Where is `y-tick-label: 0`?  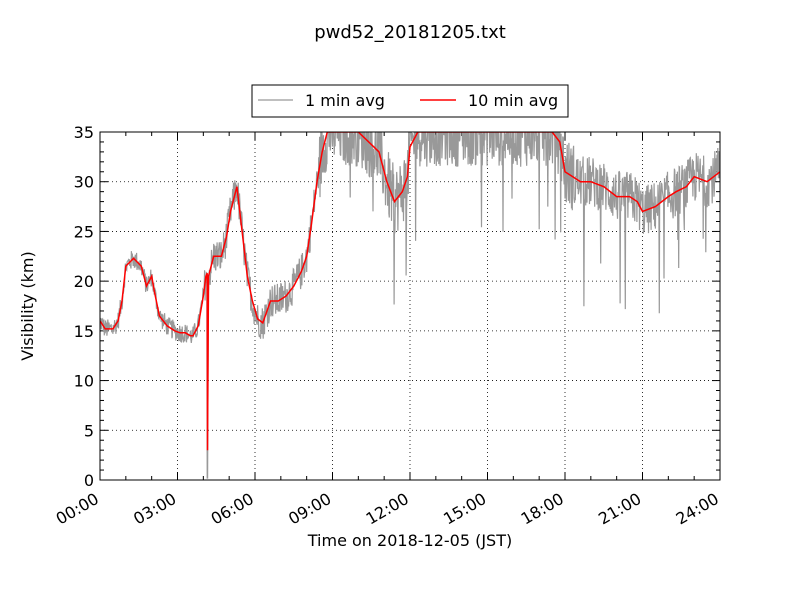 y-tick-label: 0 is located at coordinates (89, 480).